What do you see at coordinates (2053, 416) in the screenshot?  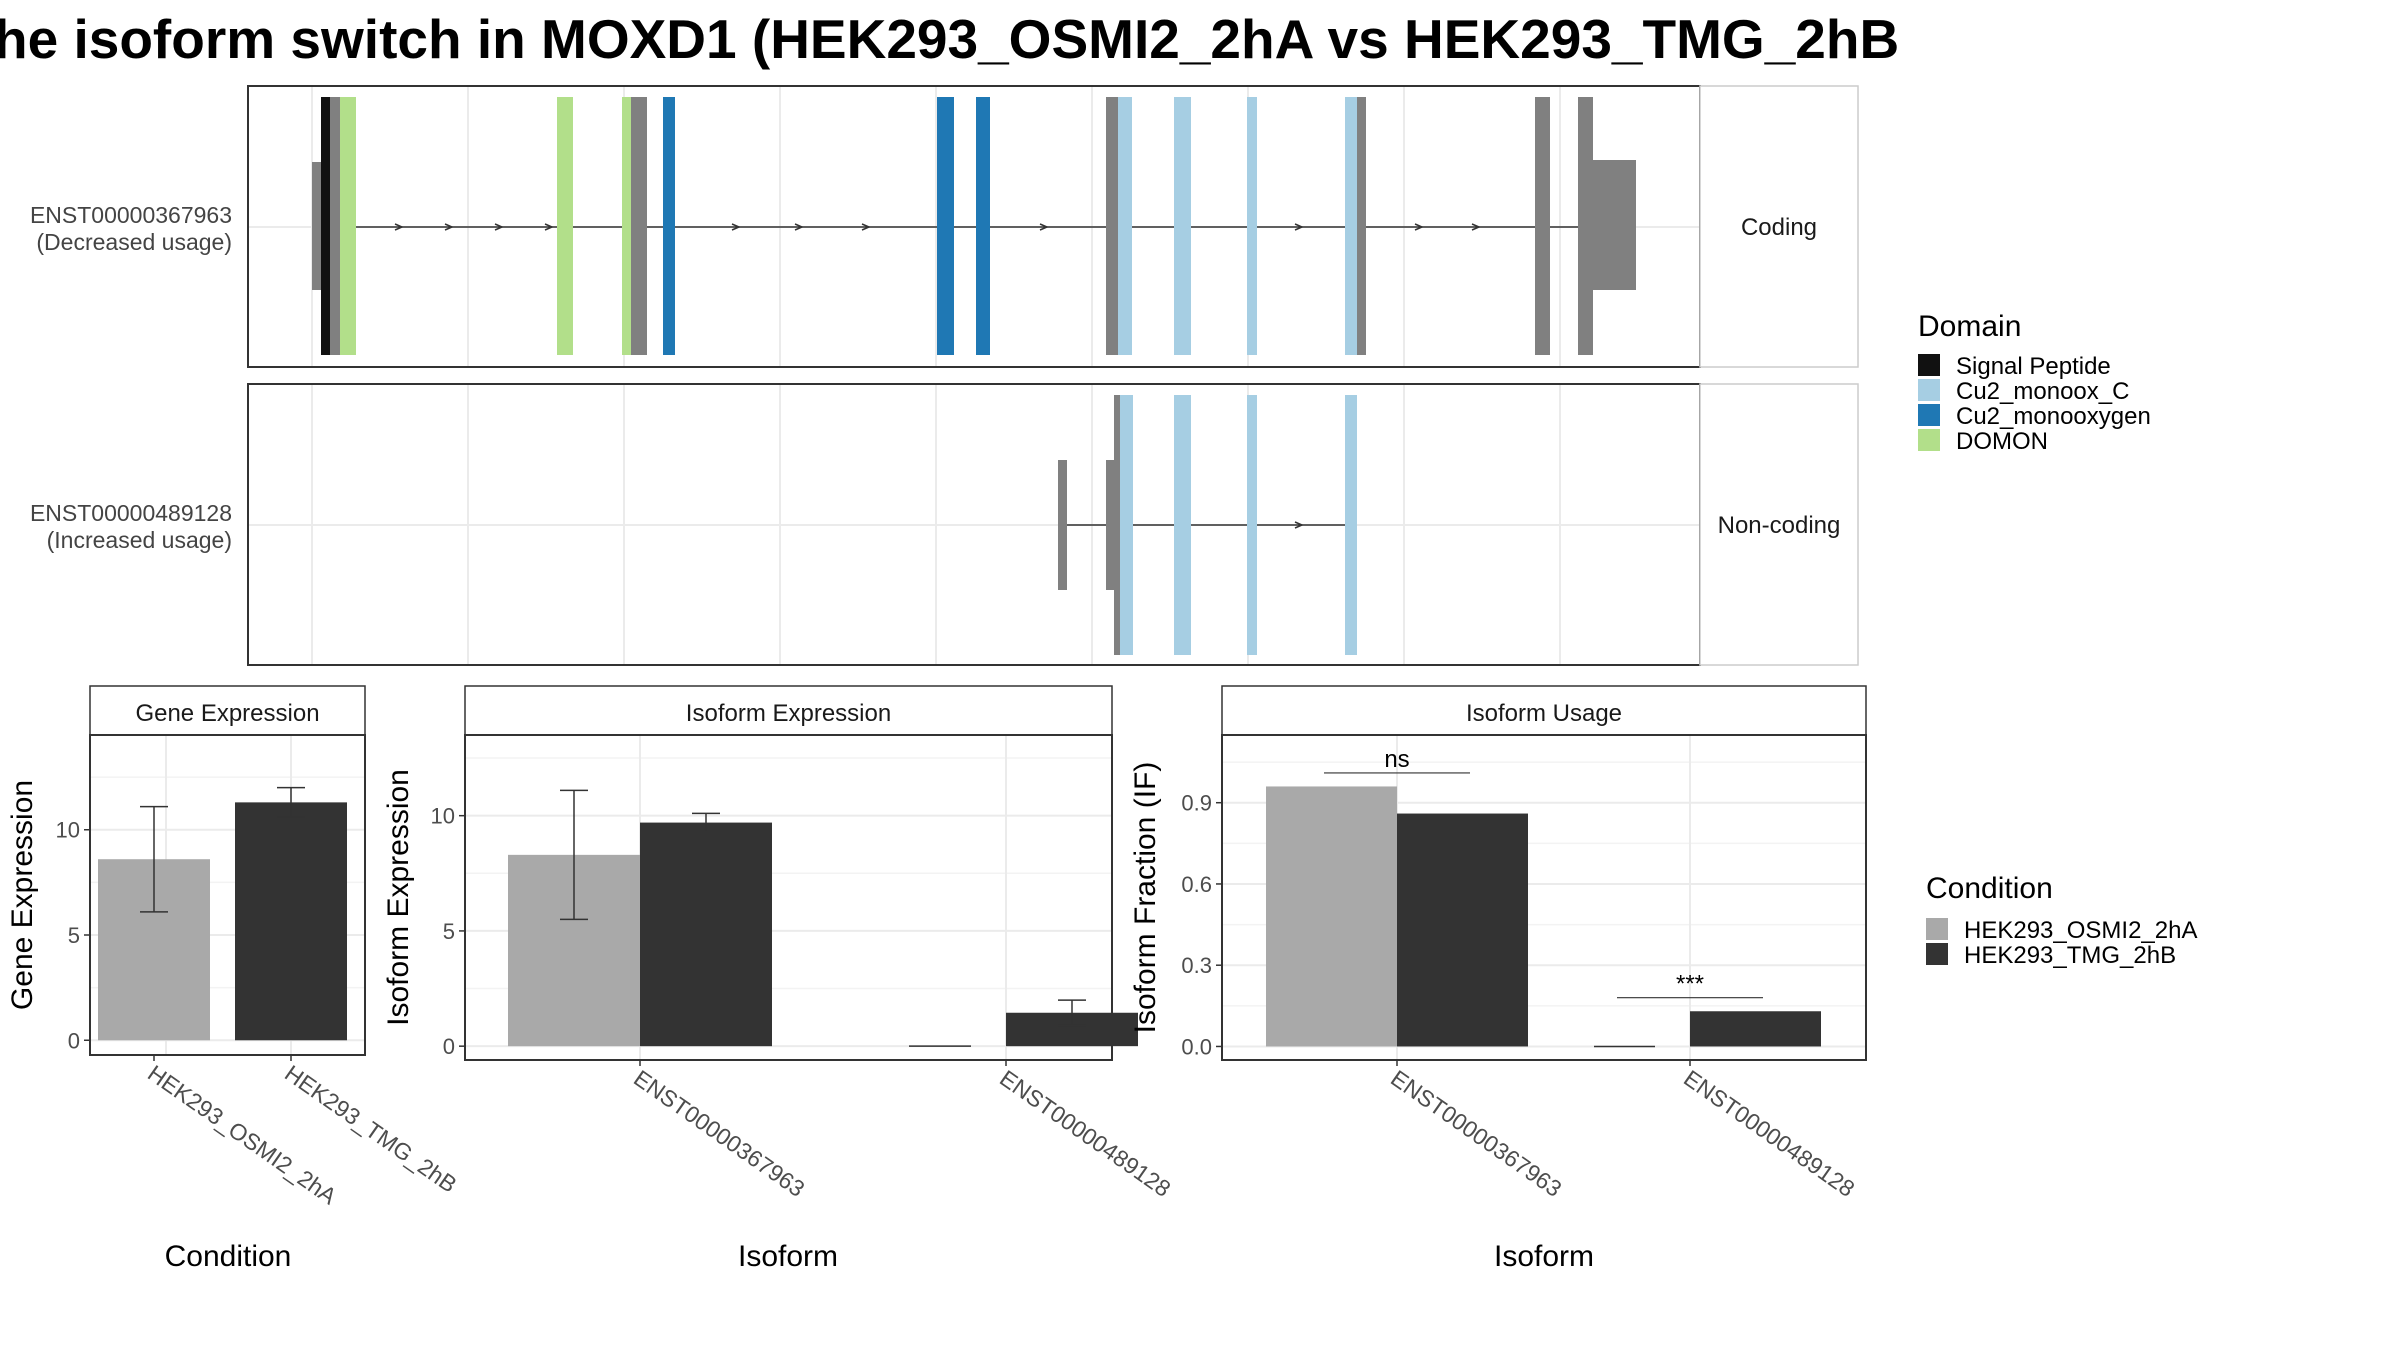 I see `legend-label-cu2-monooxygen: Cu2_monooxygen` at bounding box center [2053, 416].